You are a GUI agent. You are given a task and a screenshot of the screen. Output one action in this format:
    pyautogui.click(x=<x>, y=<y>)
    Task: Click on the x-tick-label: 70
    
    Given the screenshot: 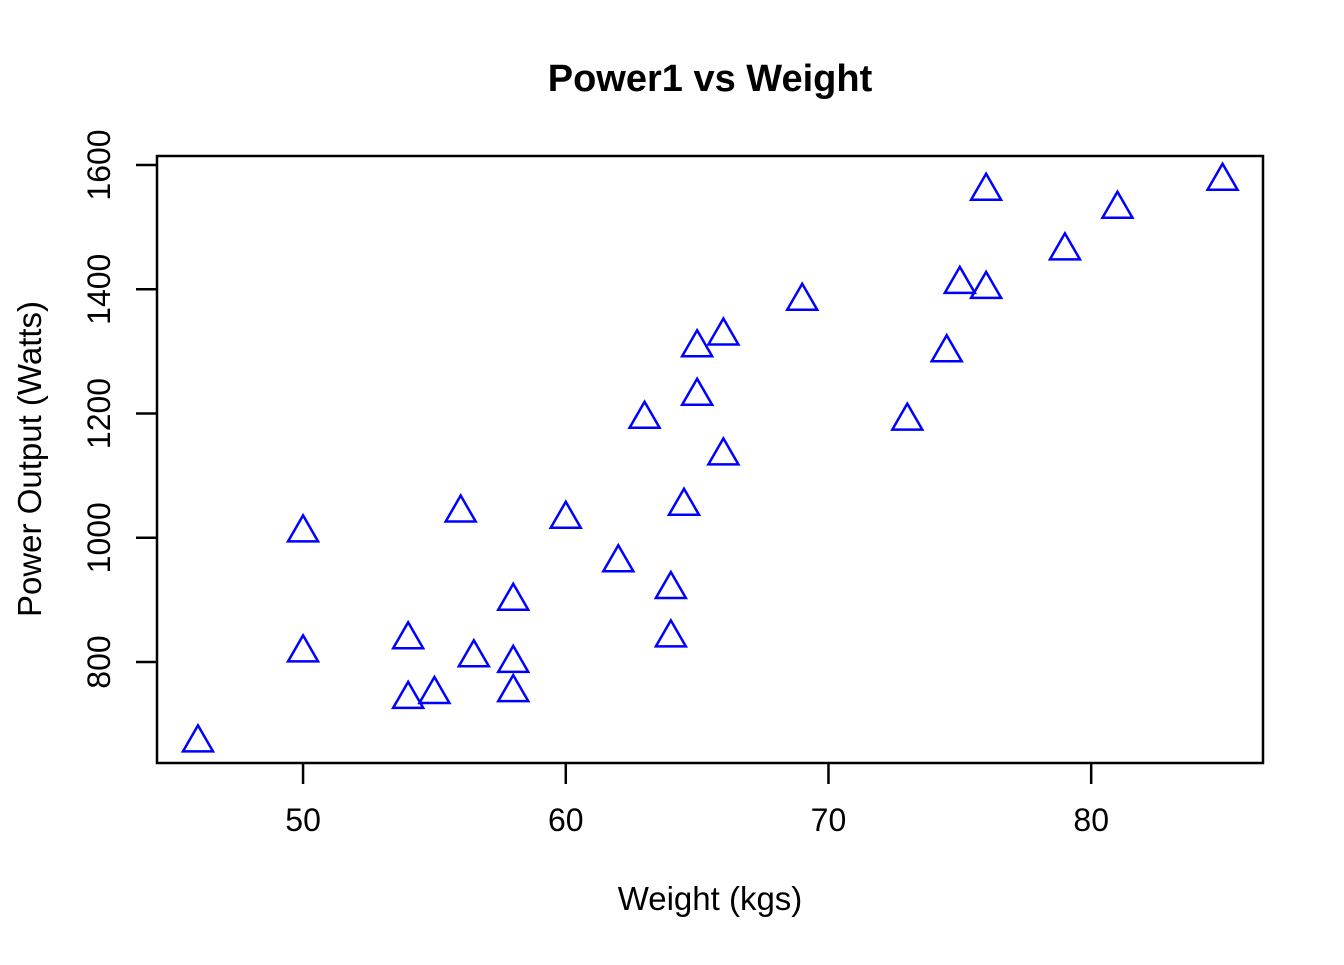 What is the action you would take?
    pyautogui.click(x=829, y=820)
    